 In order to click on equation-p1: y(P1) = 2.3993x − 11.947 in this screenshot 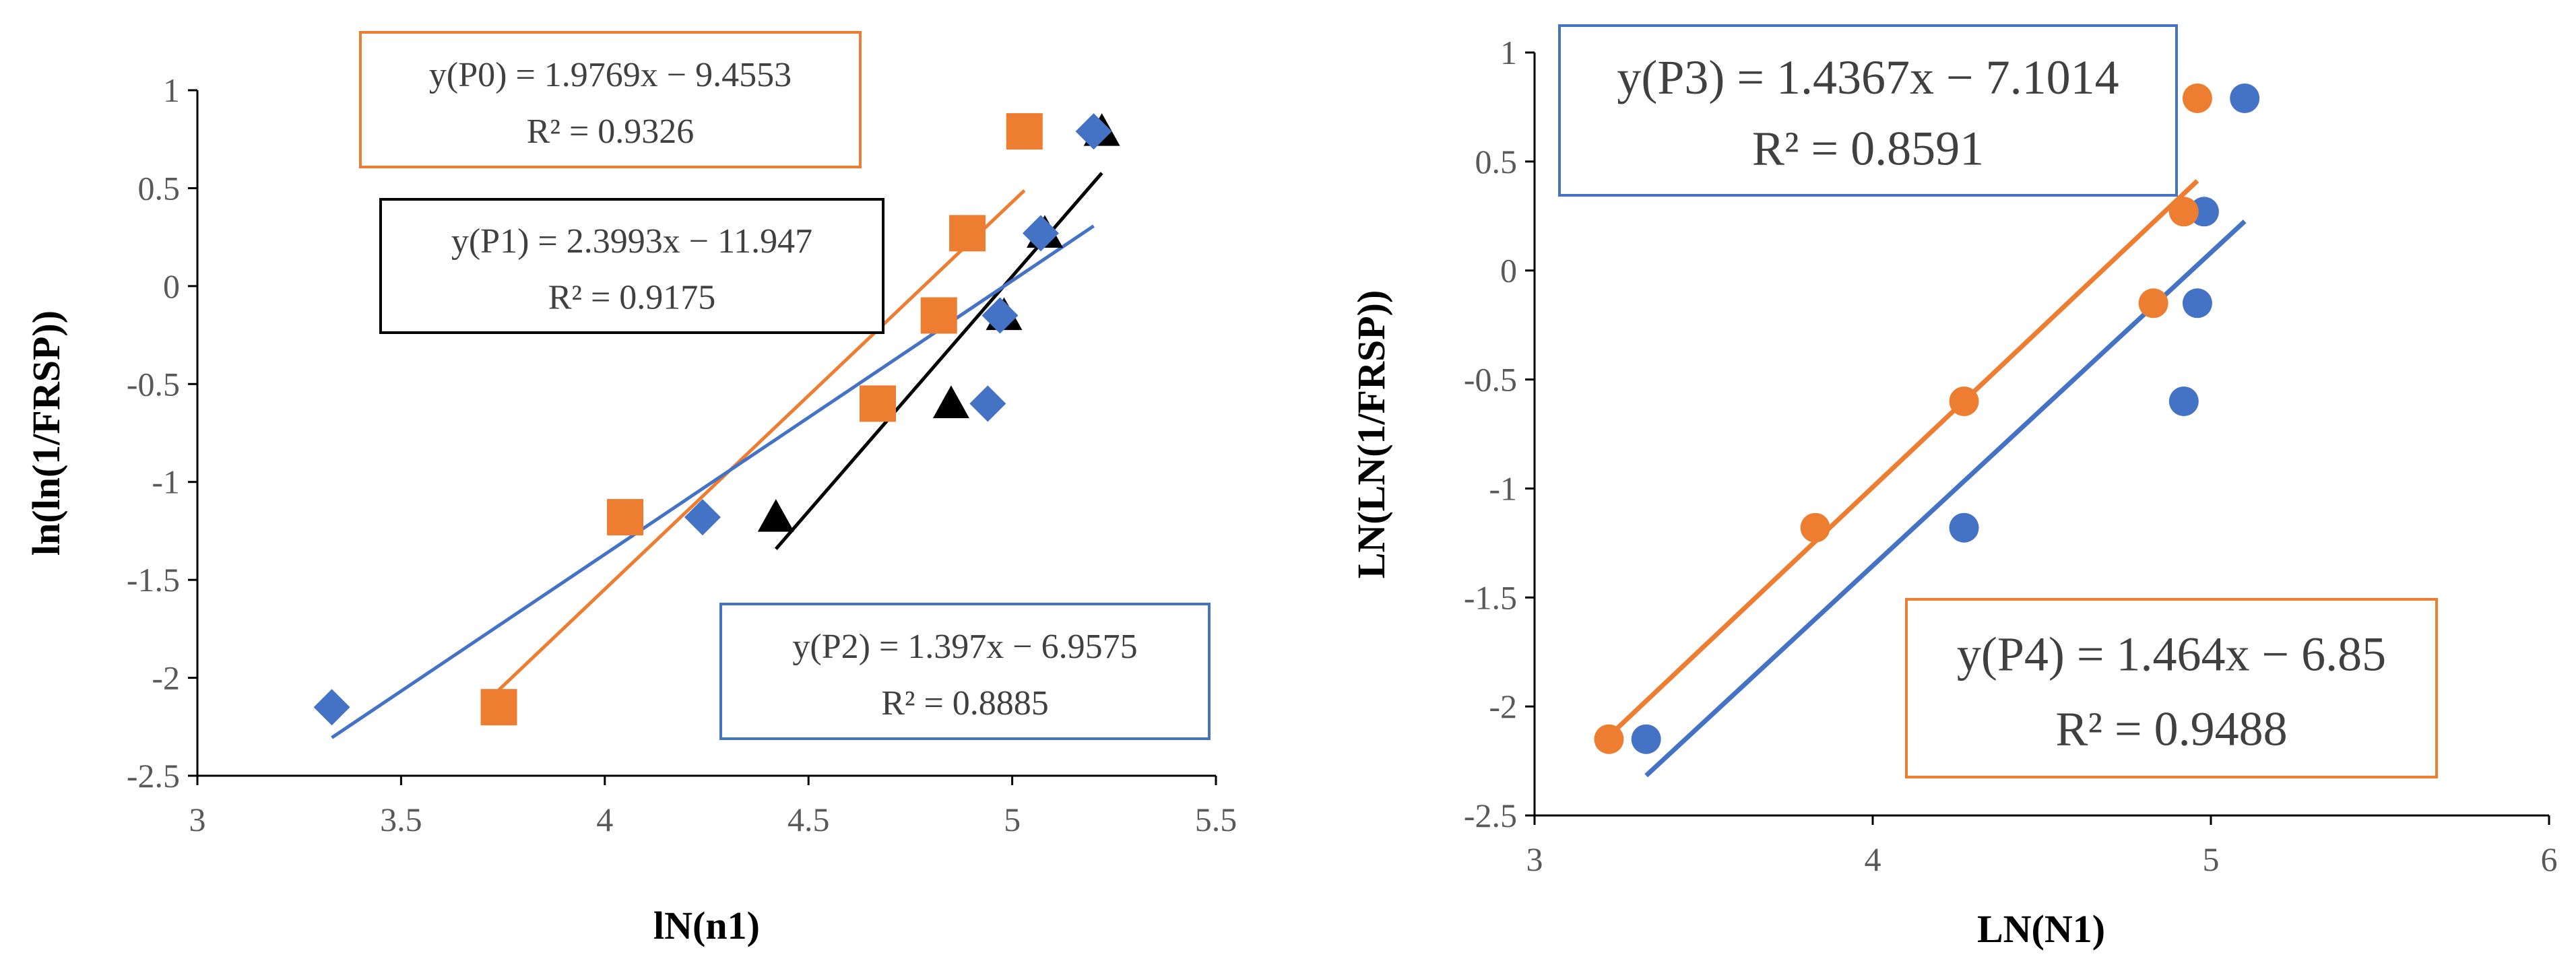, I will do `click(631, 241)`.